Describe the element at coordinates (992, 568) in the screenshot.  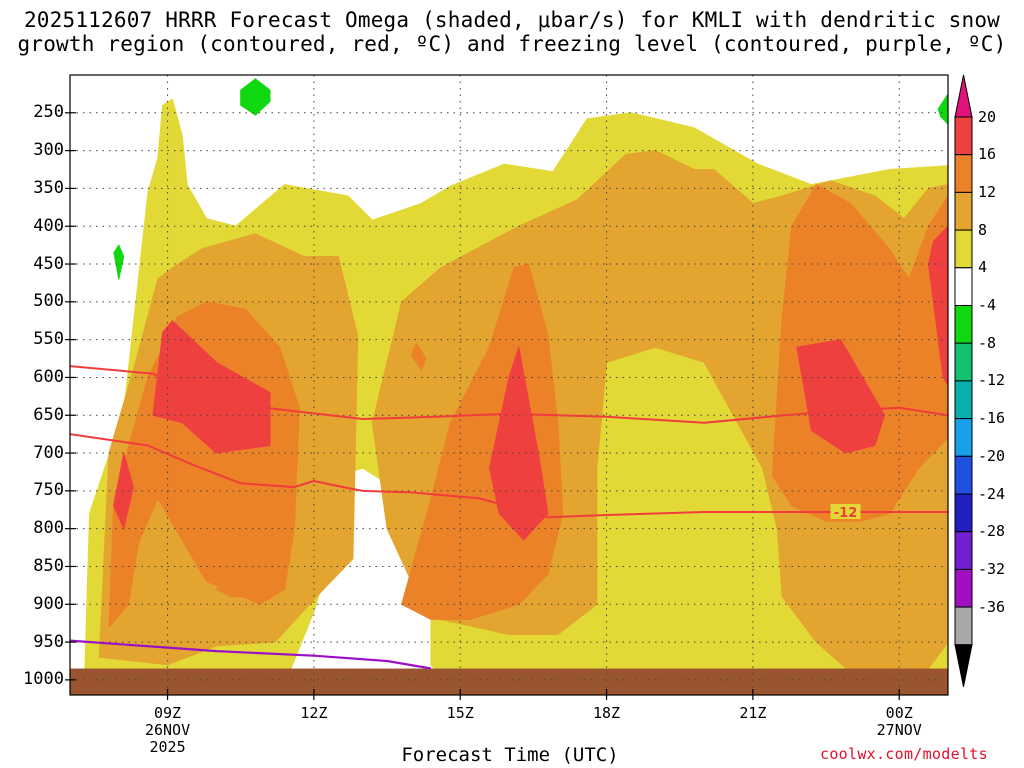
I see `colorbar-label: -32` at that location.